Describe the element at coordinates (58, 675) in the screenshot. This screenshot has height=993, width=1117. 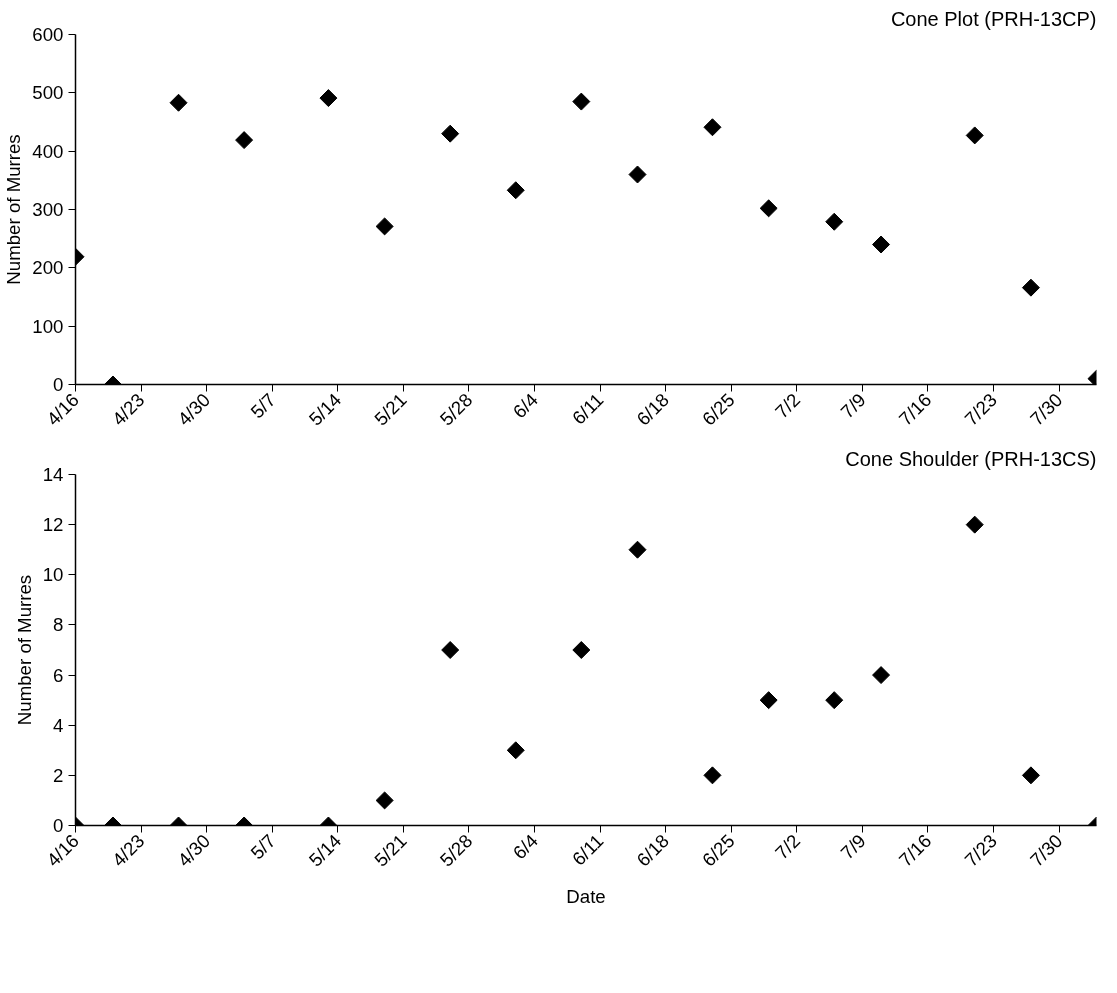
I see `y-tick-label: 6` at that location.